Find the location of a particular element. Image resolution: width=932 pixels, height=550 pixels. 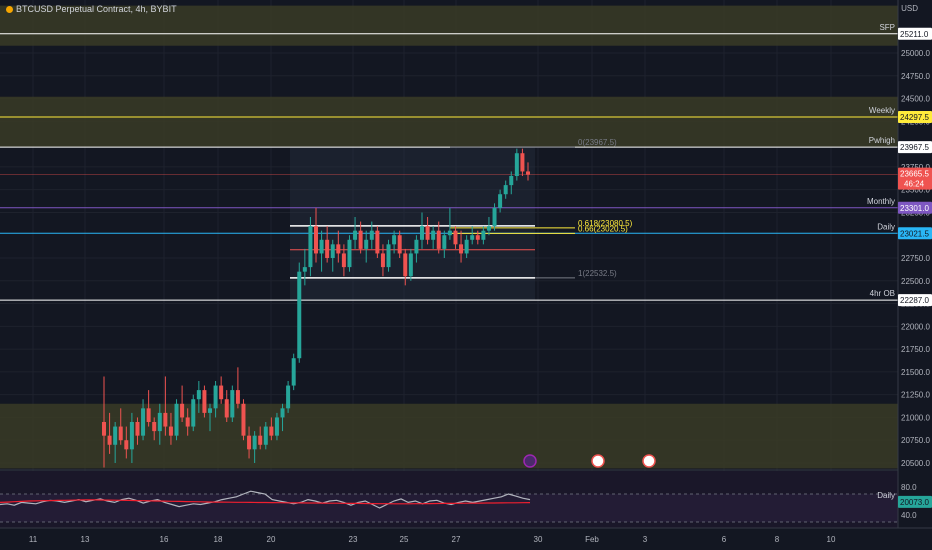

x-tick-label: 13 is located at coordinates (85, 539).